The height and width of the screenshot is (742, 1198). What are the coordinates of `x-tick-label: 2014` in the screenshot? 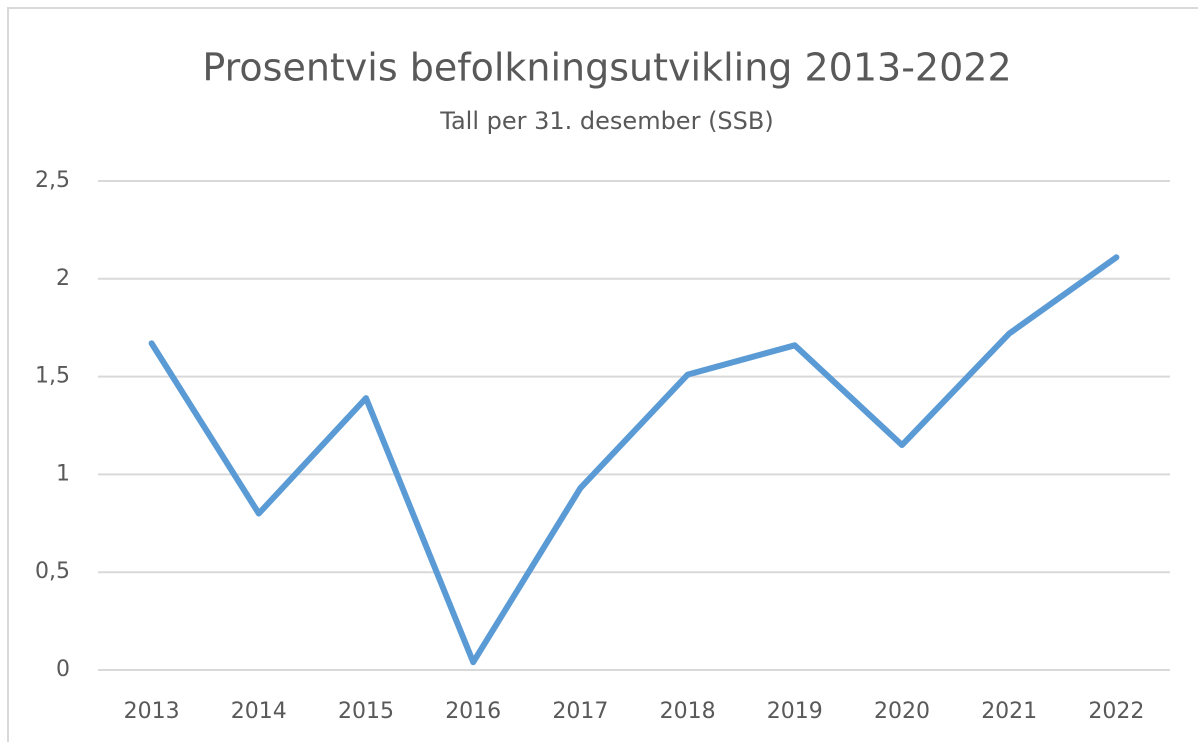 It's located at (259, 711).